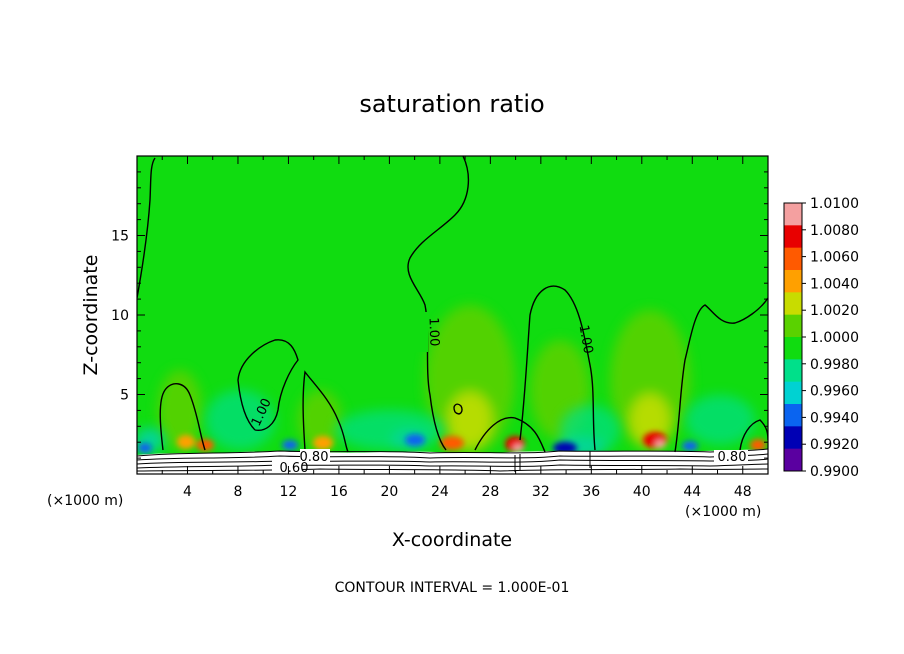 This screenshot has height=654, width=904. I want to click on x-tick-label: 24, so click(440, 492).